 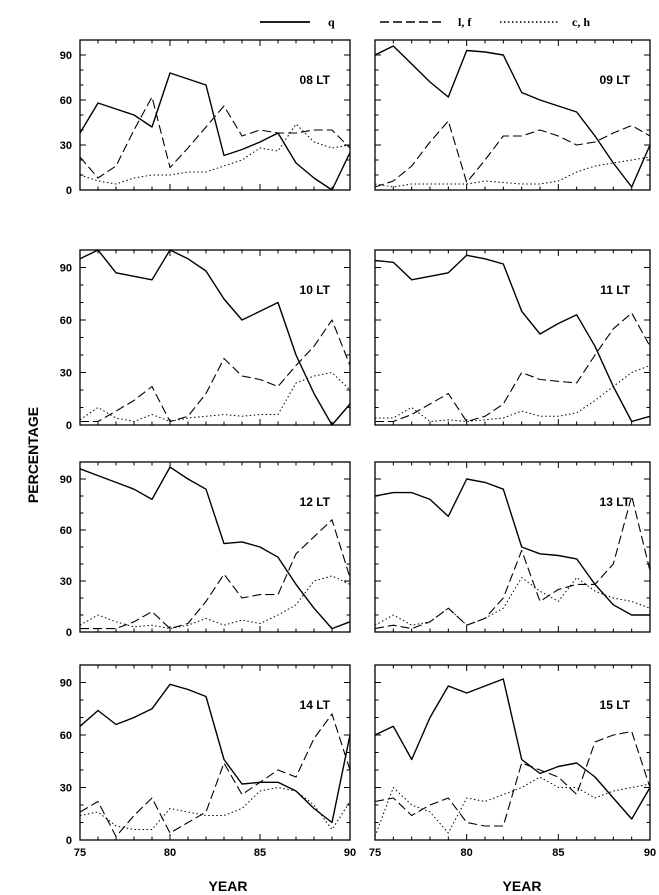 I want to click on panel-4: 0 30 60 90 12 LT, so click(x=205, y=550).